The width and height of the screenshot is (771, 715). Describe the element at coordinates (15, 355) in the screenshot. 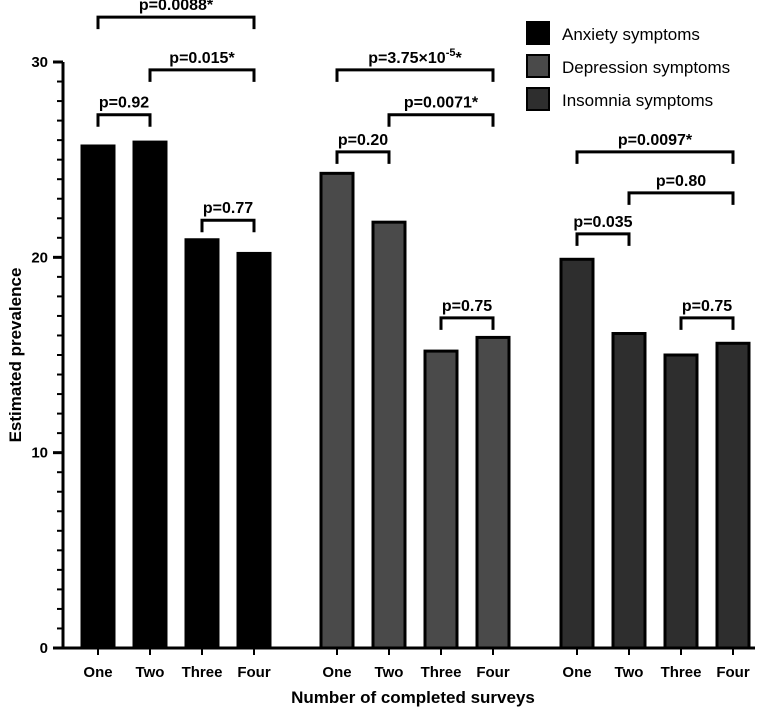

I see `y-axis-title: Estimated prevalence` at that location.